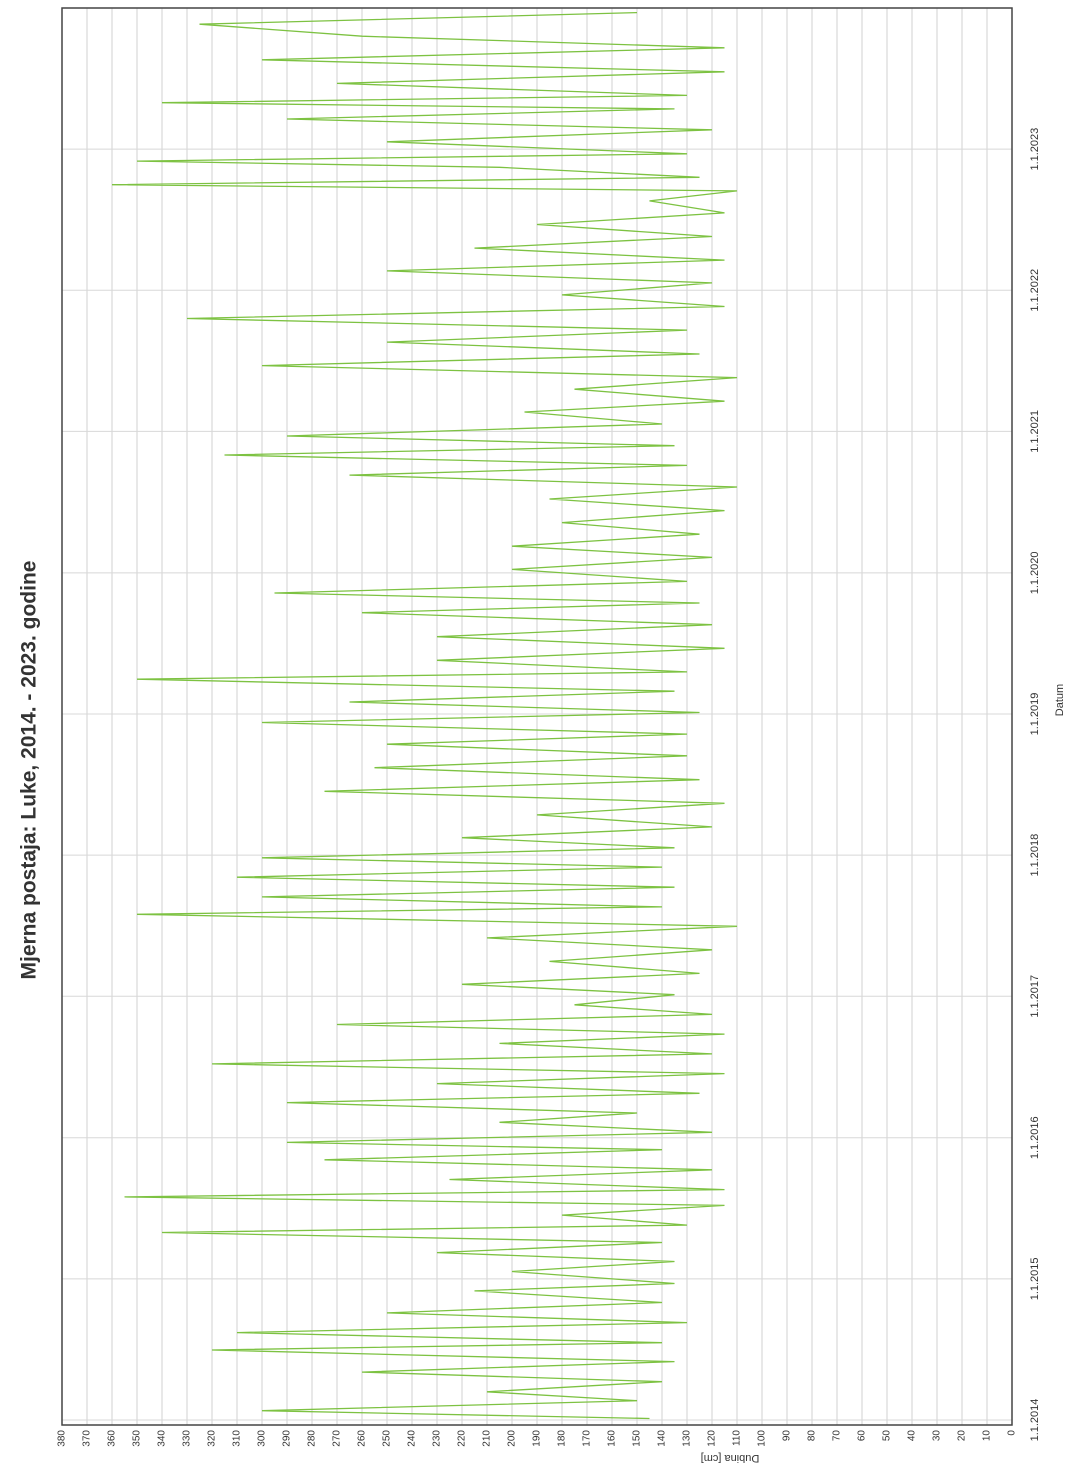 The image size is (1072, 1468). Describe the element at coordinates (1035, 1278) in the screenshot. I see `x-tick-label: 1.1.2015` at that location.